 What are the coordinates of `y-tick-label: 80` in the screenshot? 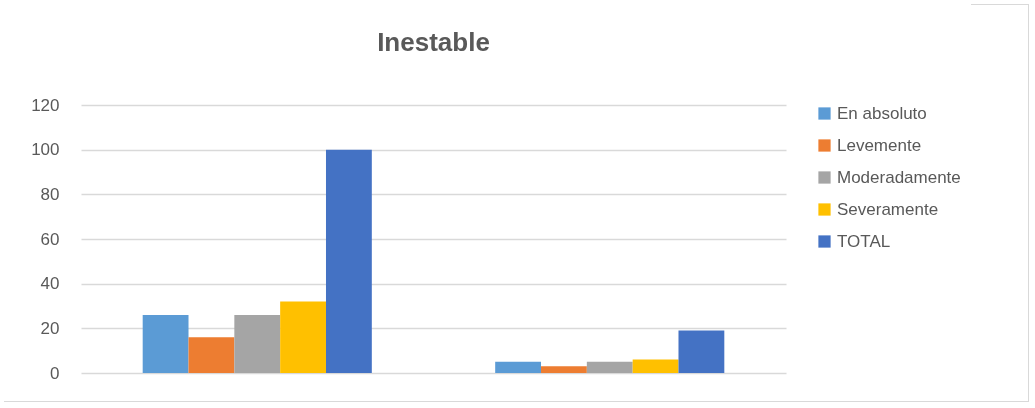 It's located at (50, 194).